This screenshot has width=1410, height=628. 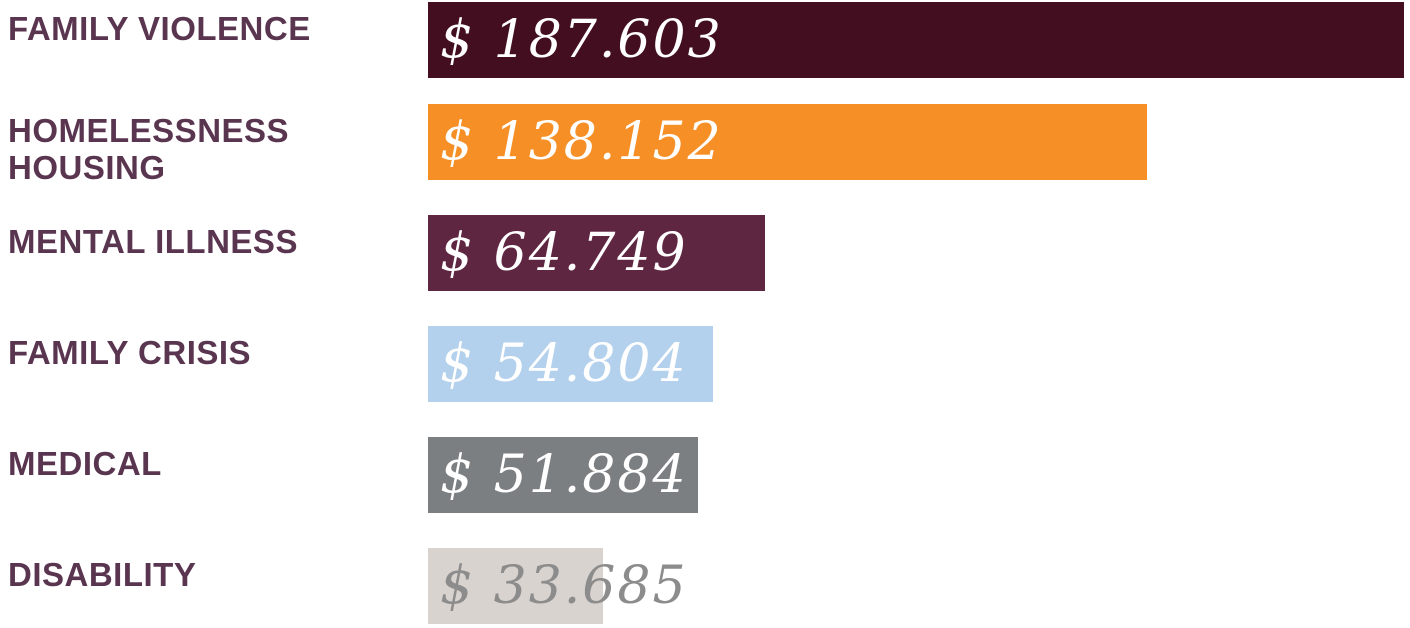 What do you see at coordinates (130, 352) in the screenshot?
I see `category-label: FAMILY CRISIS` at bounding box center [130, 352].